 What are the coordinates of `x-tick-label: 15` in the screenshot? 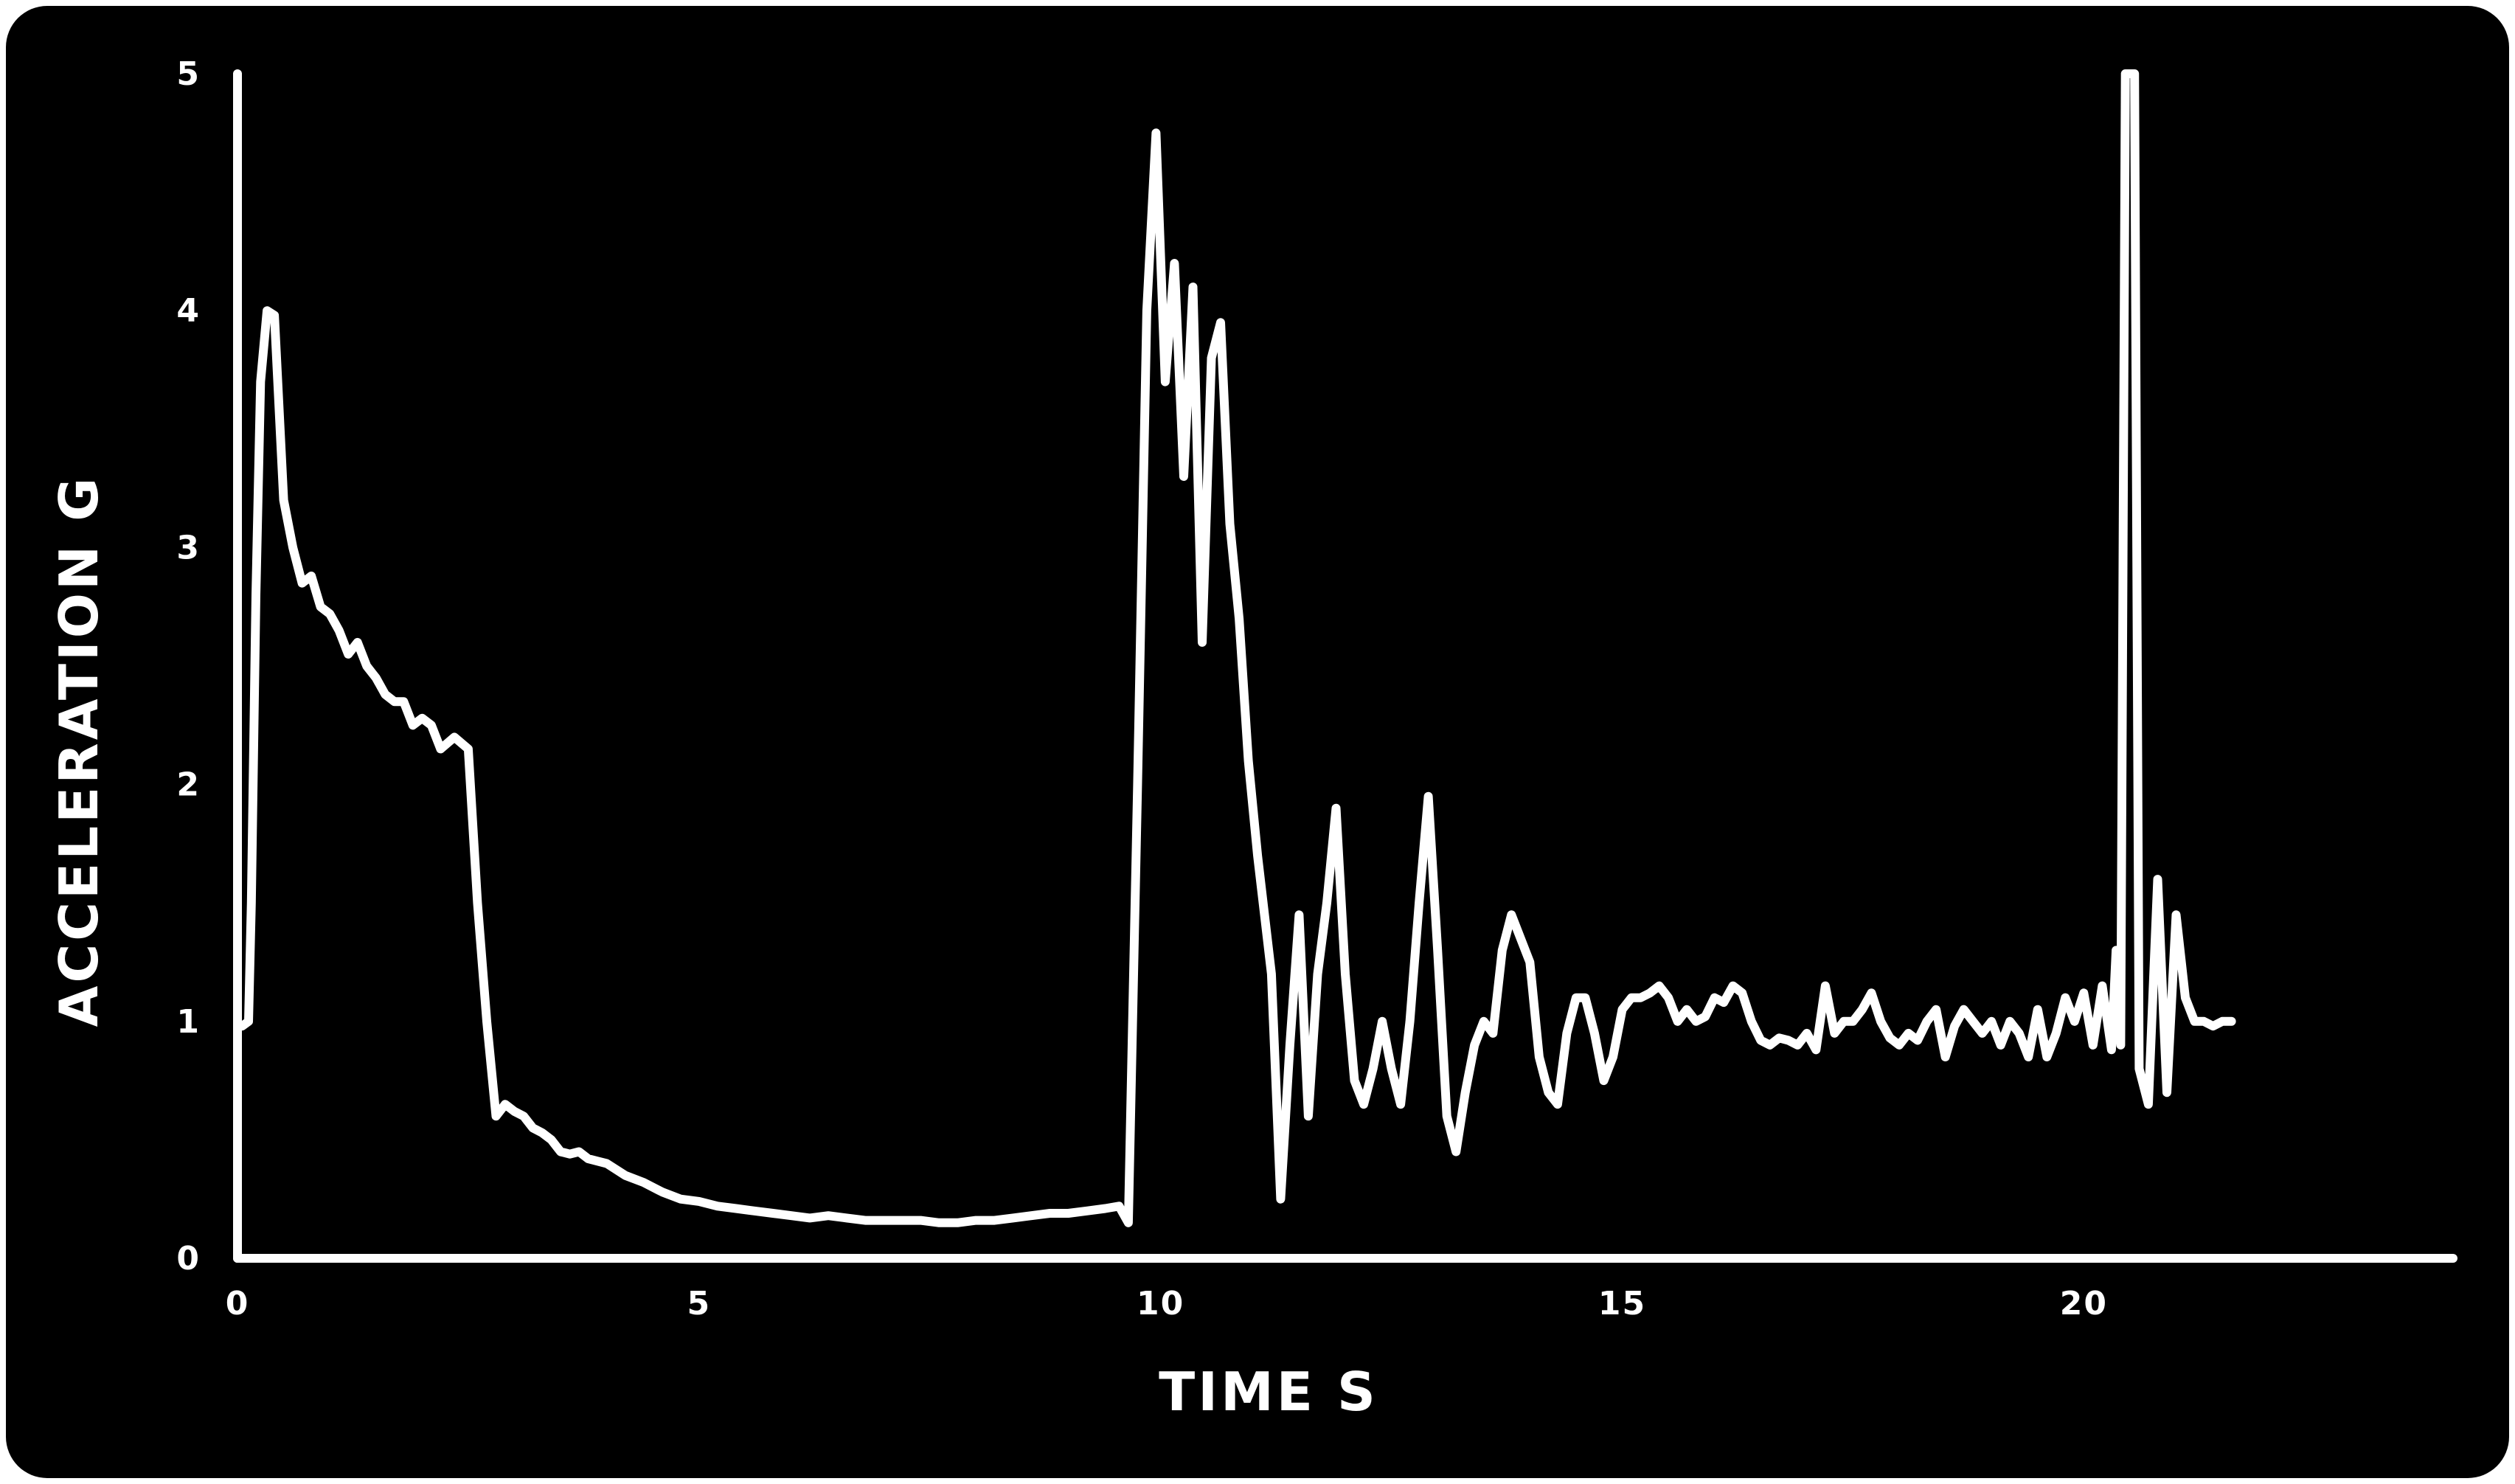 It's located at (1622, 1303).